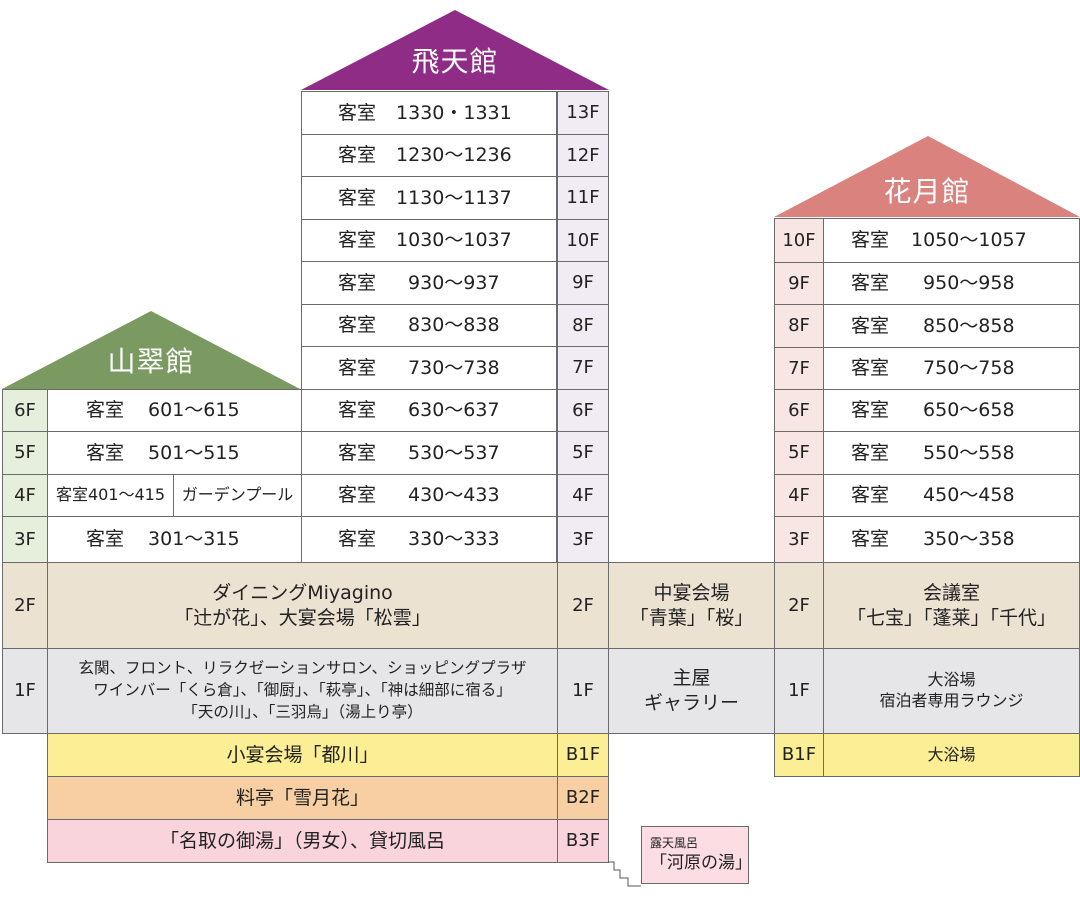  What do you see at coordinates (951, 240) in the screenshot?
I see `kagetsu-room-10f: 客室 1050～1057` at bounding box center [951, 240].